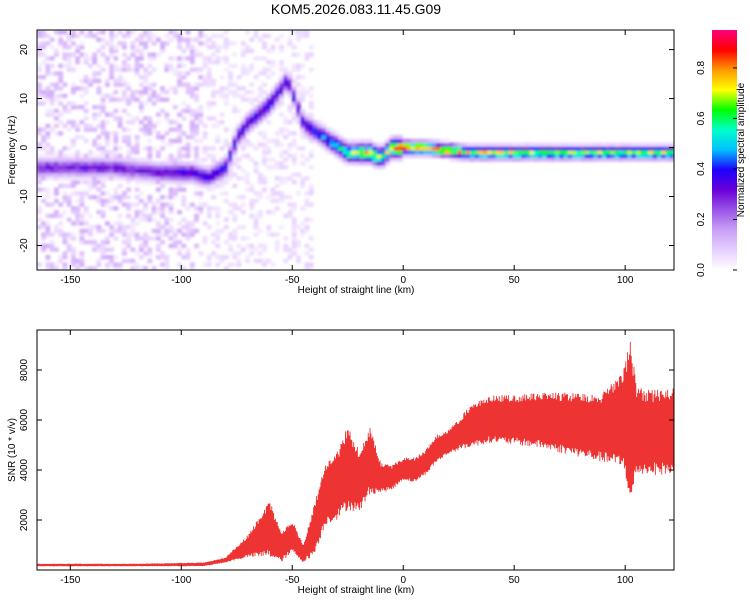 The image size is (750, 600). I want to click on y-tick-label: 4000, so click(24, 469).